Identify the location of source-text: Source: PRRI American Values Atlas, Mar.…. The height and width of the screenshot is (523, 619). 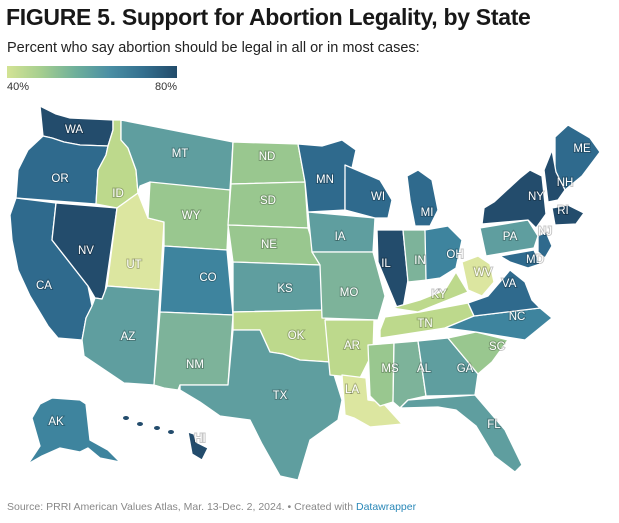
(181, 507).